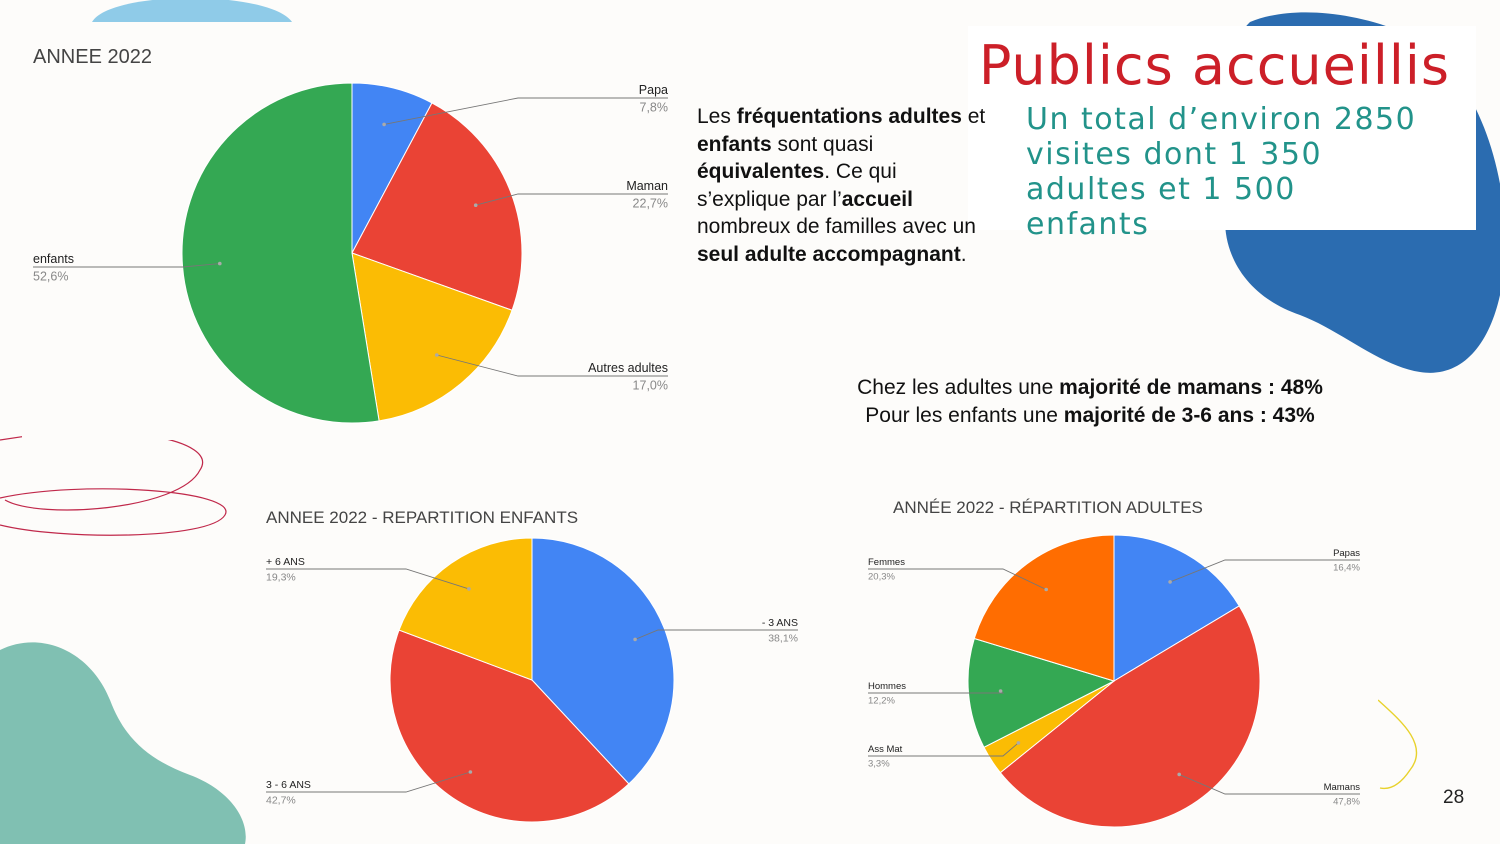 This screenshot has height=844, width=1500. Describe the element at coordinates (53, 259) in the screenshot. I see `slice-label: enfants` at that location.